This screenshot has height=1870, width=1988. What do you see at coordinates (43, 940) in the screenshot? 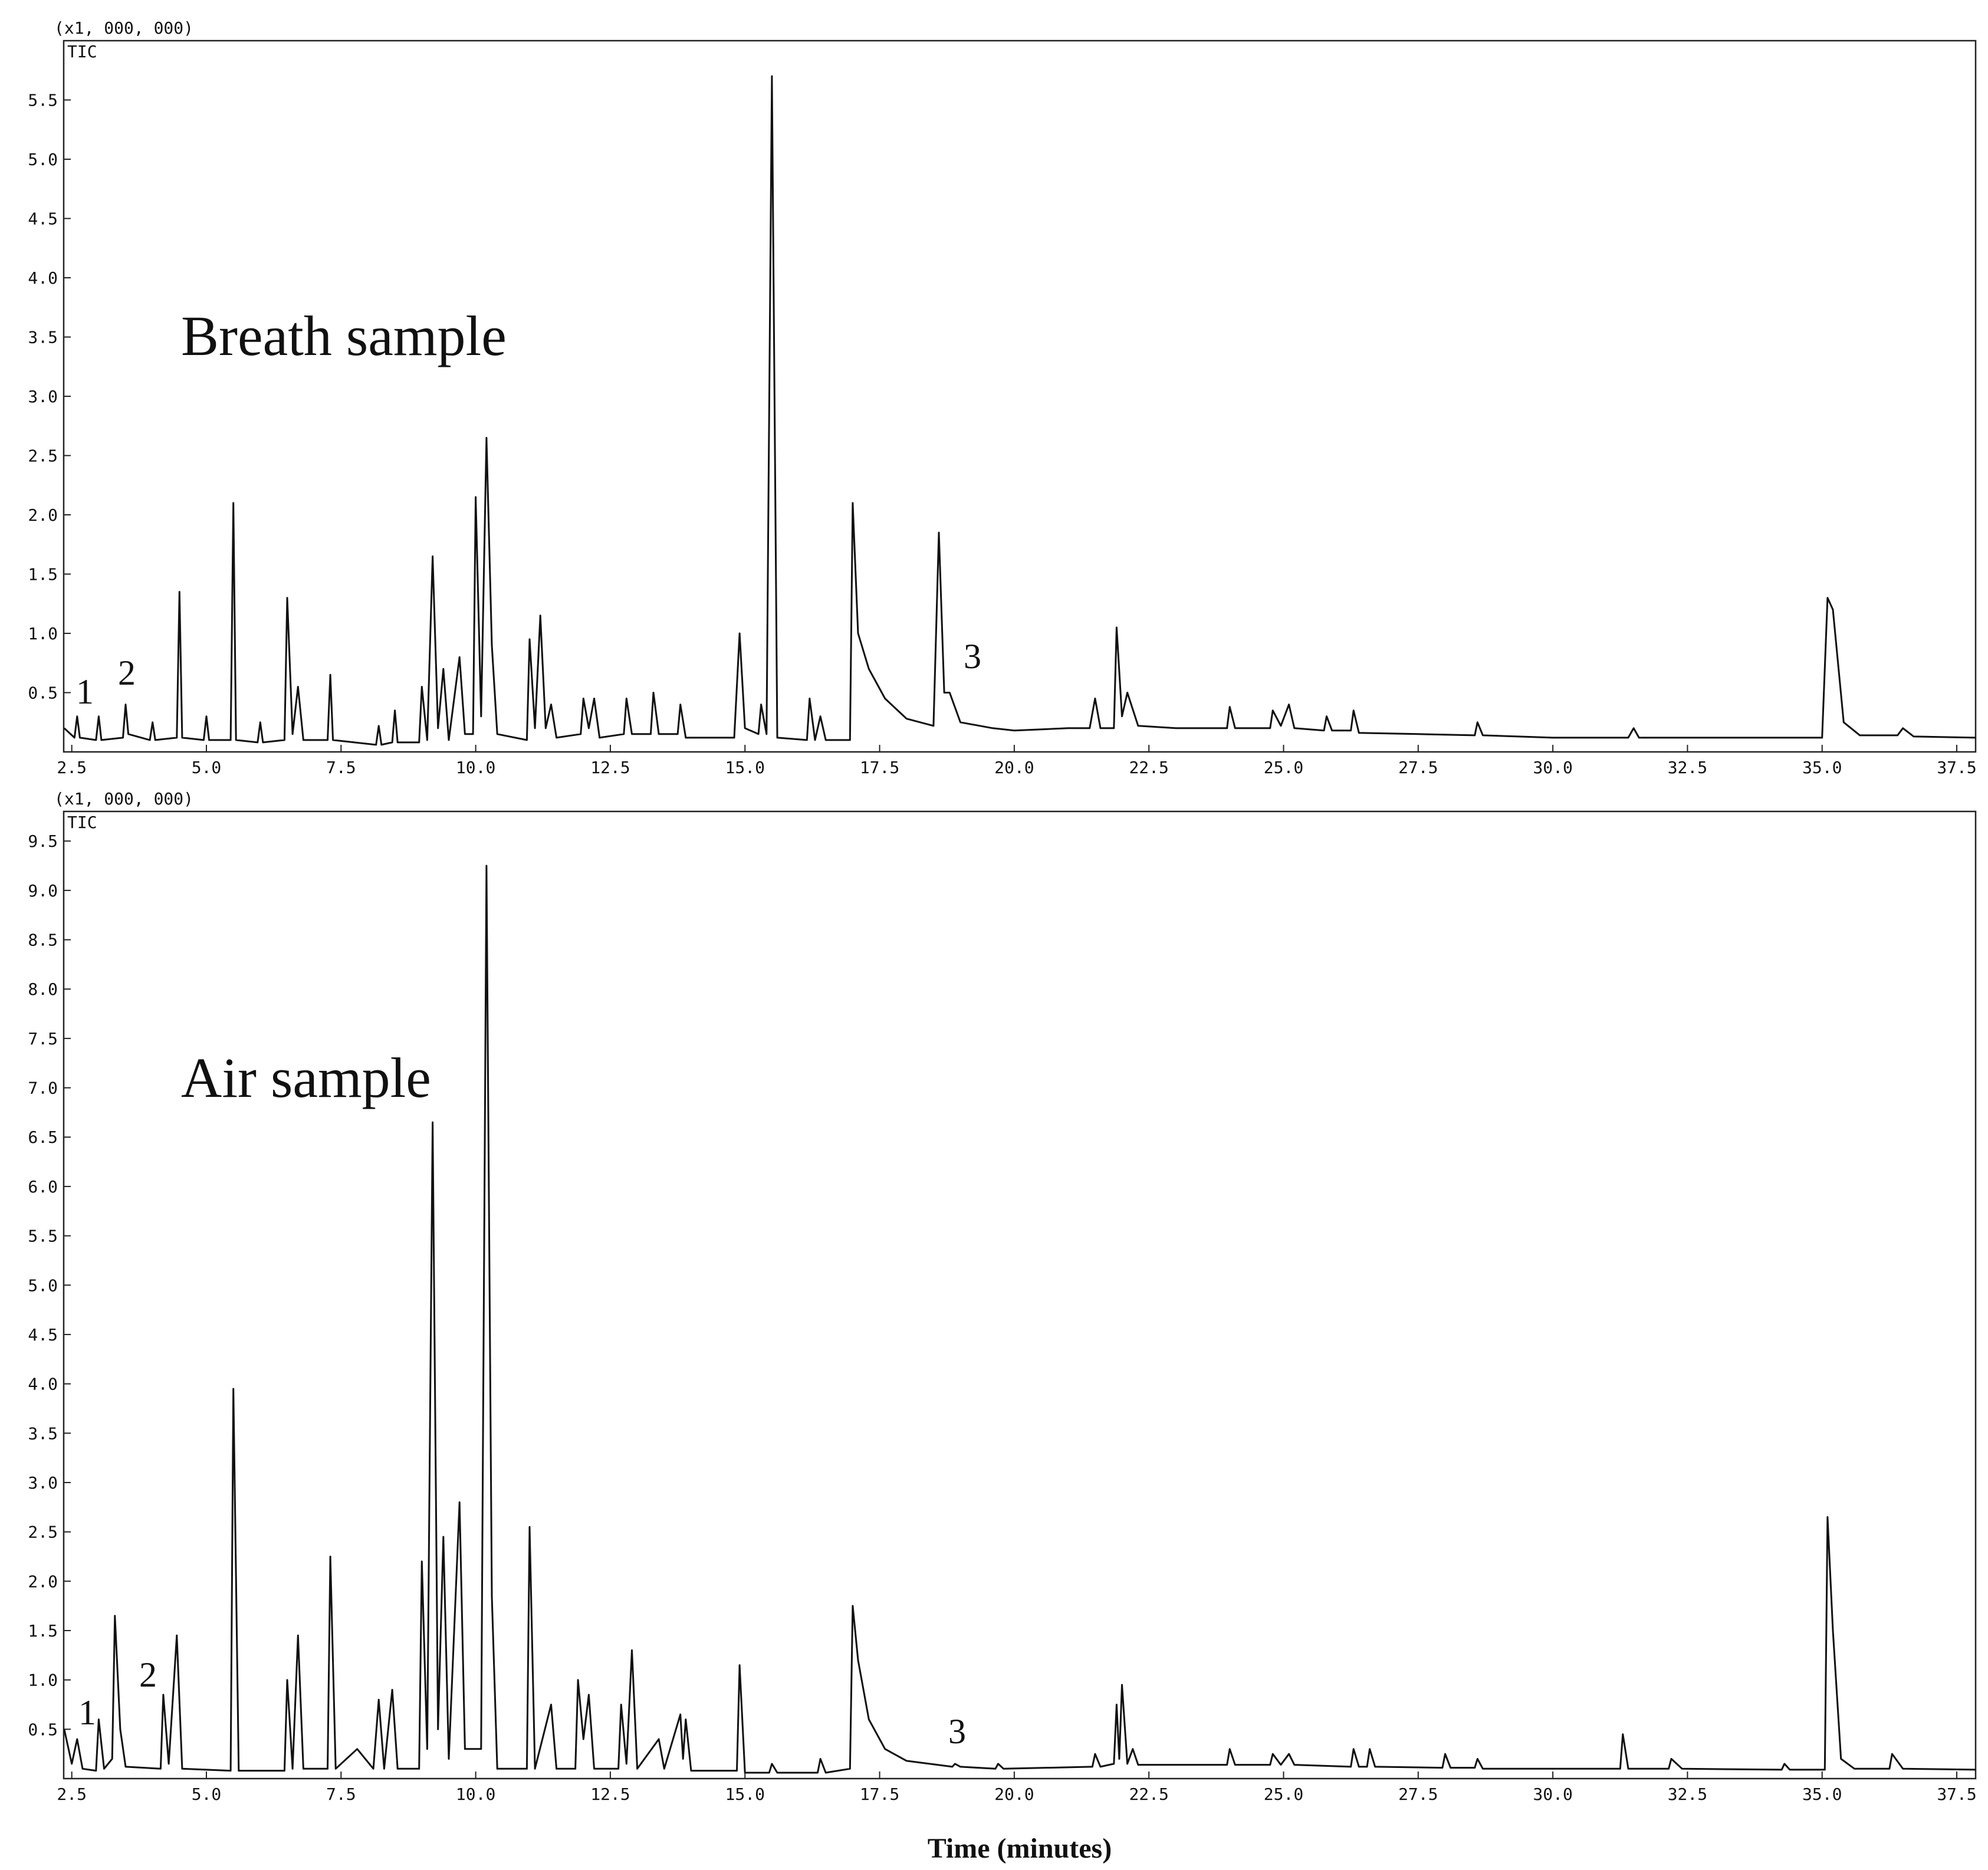
I see `y-tick-label: 8.5` at bounding box center [43, 940].